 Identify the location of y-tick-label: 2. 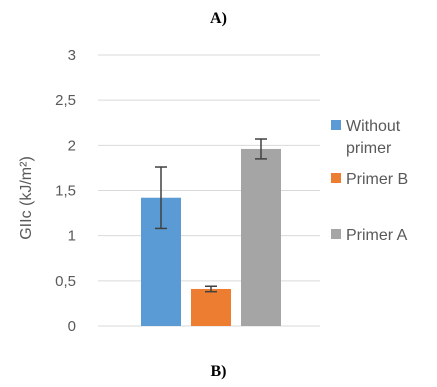
(72, 145).